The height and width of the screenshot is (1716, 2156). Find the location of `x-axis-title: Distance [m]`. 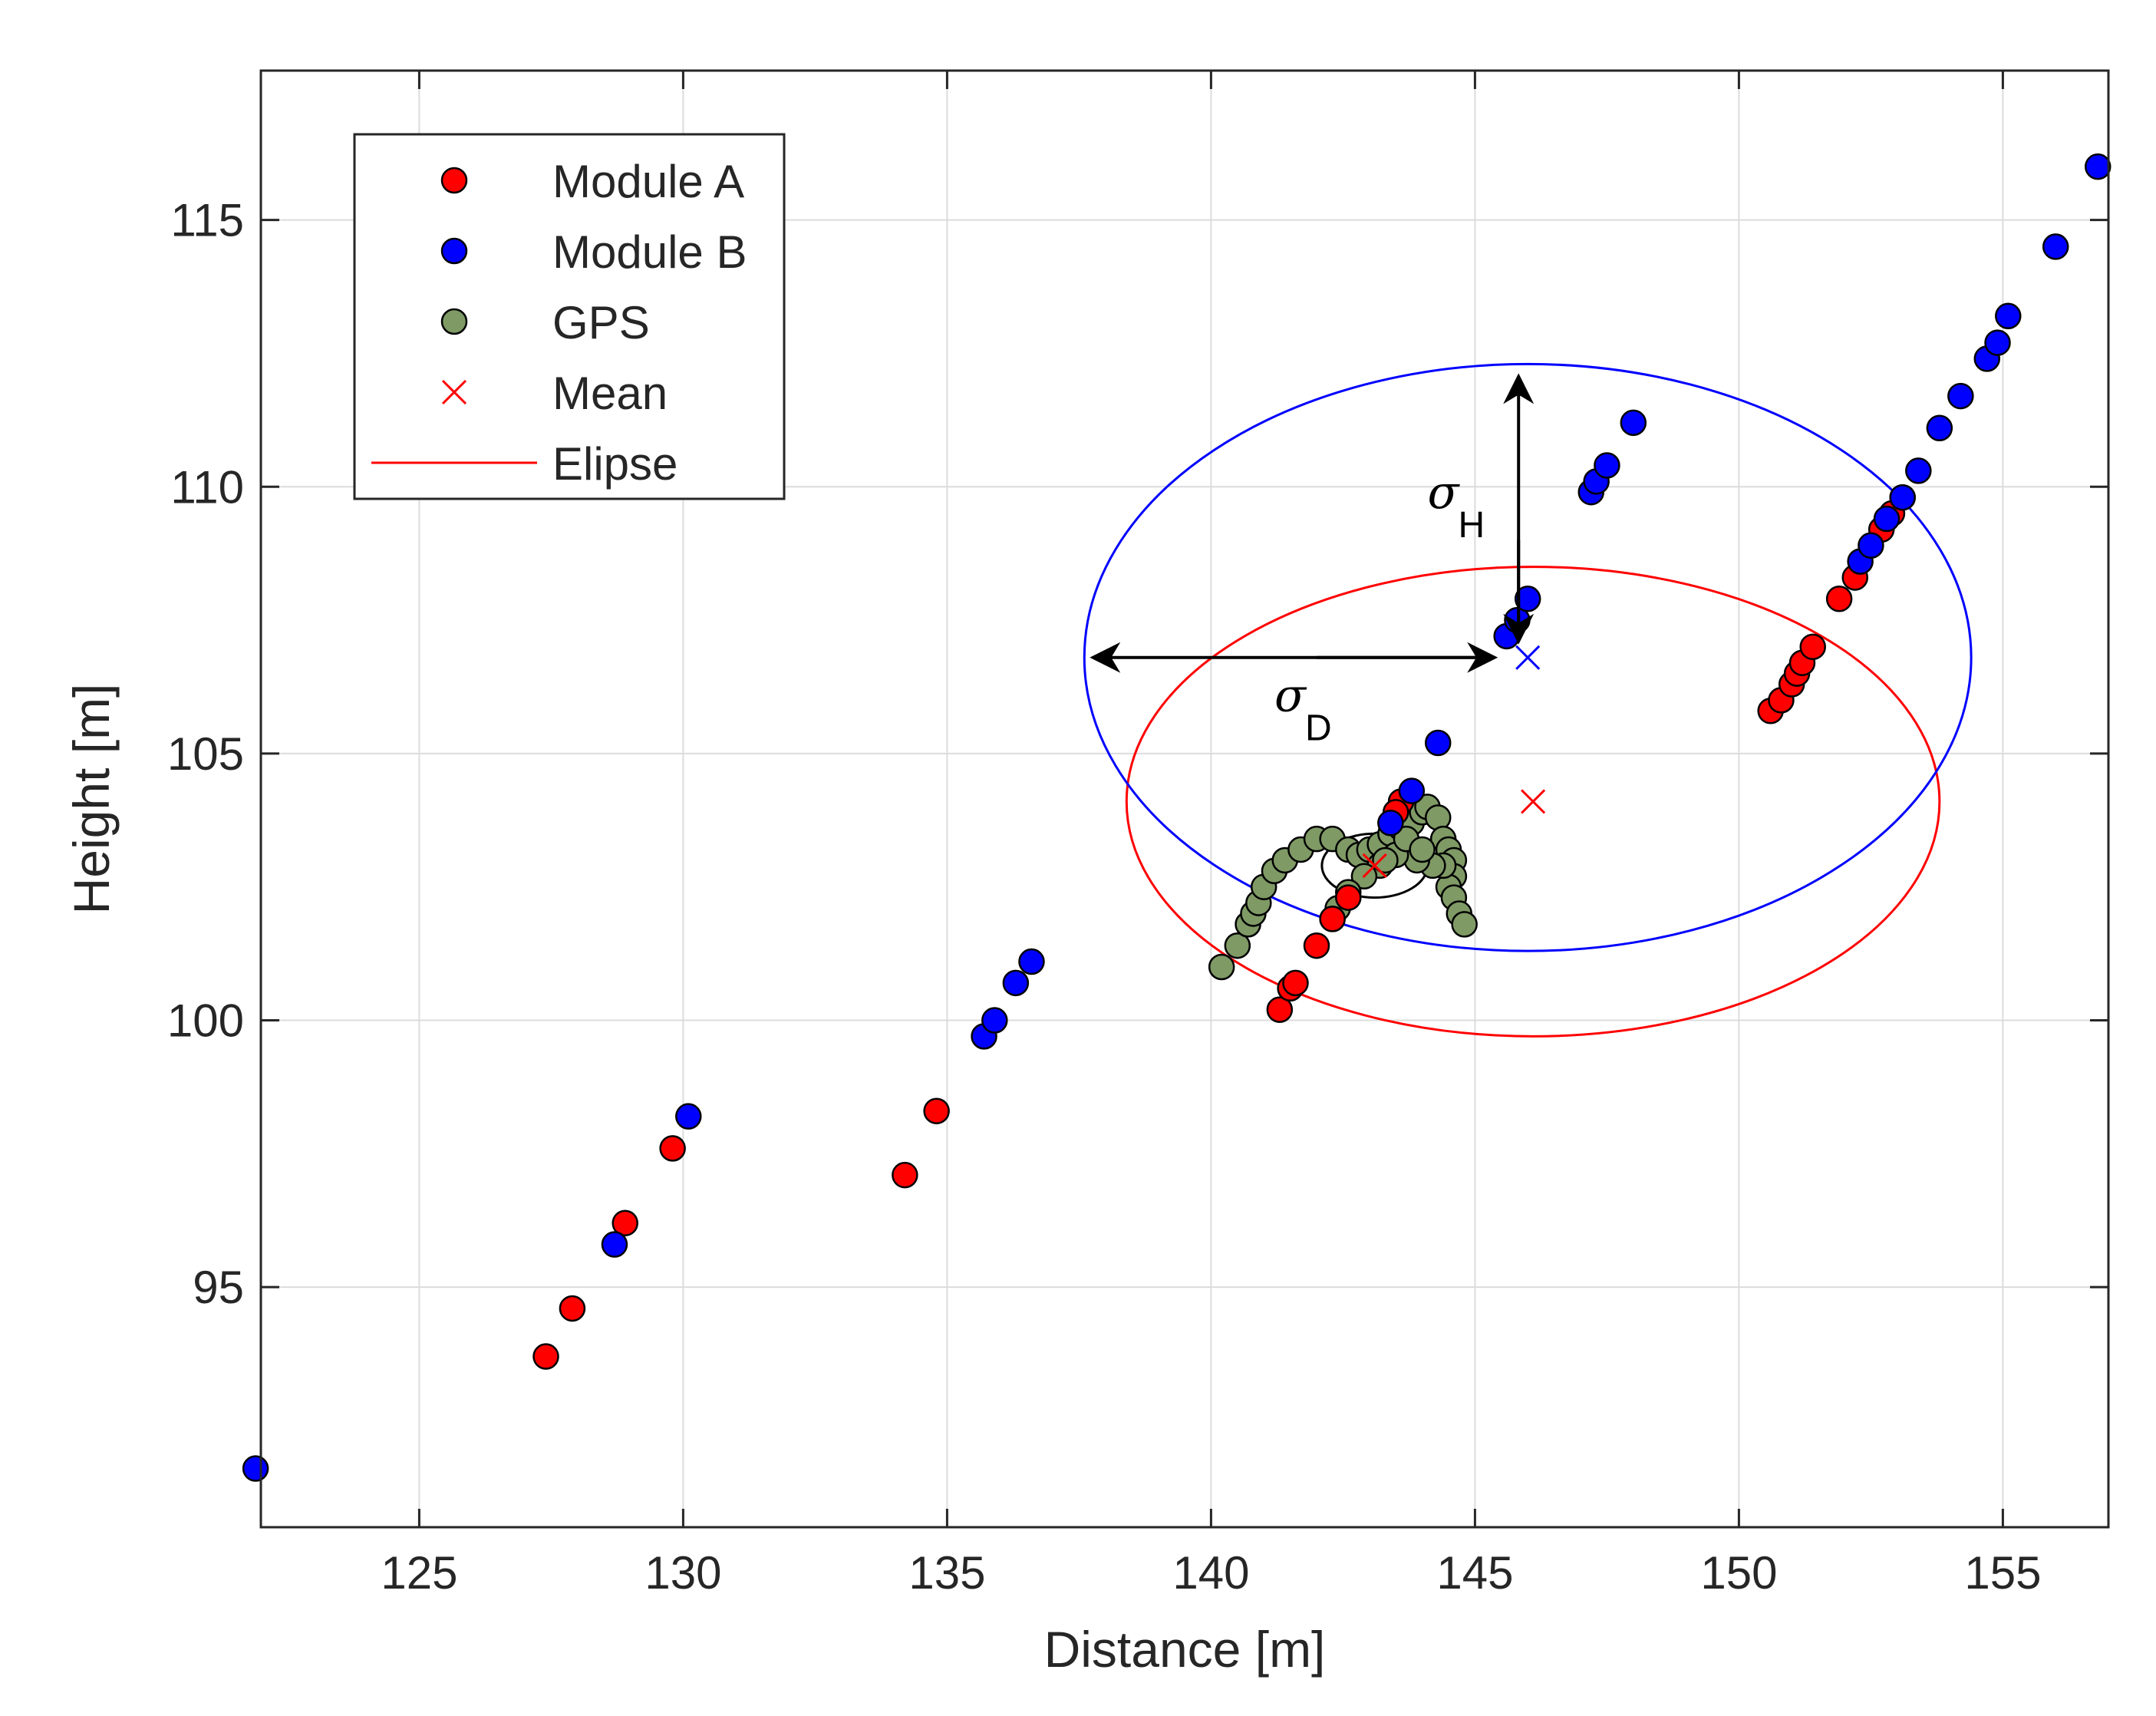

x-axis-title: Distance [m] is located at coordinates (1185, 1650).